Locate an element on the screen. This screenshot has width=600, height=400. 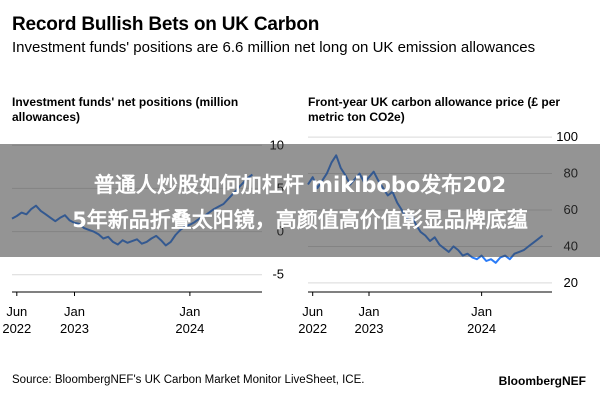
chart-title: Record Bullish Bets on UK Carbon is located at coordinates (166, 24).